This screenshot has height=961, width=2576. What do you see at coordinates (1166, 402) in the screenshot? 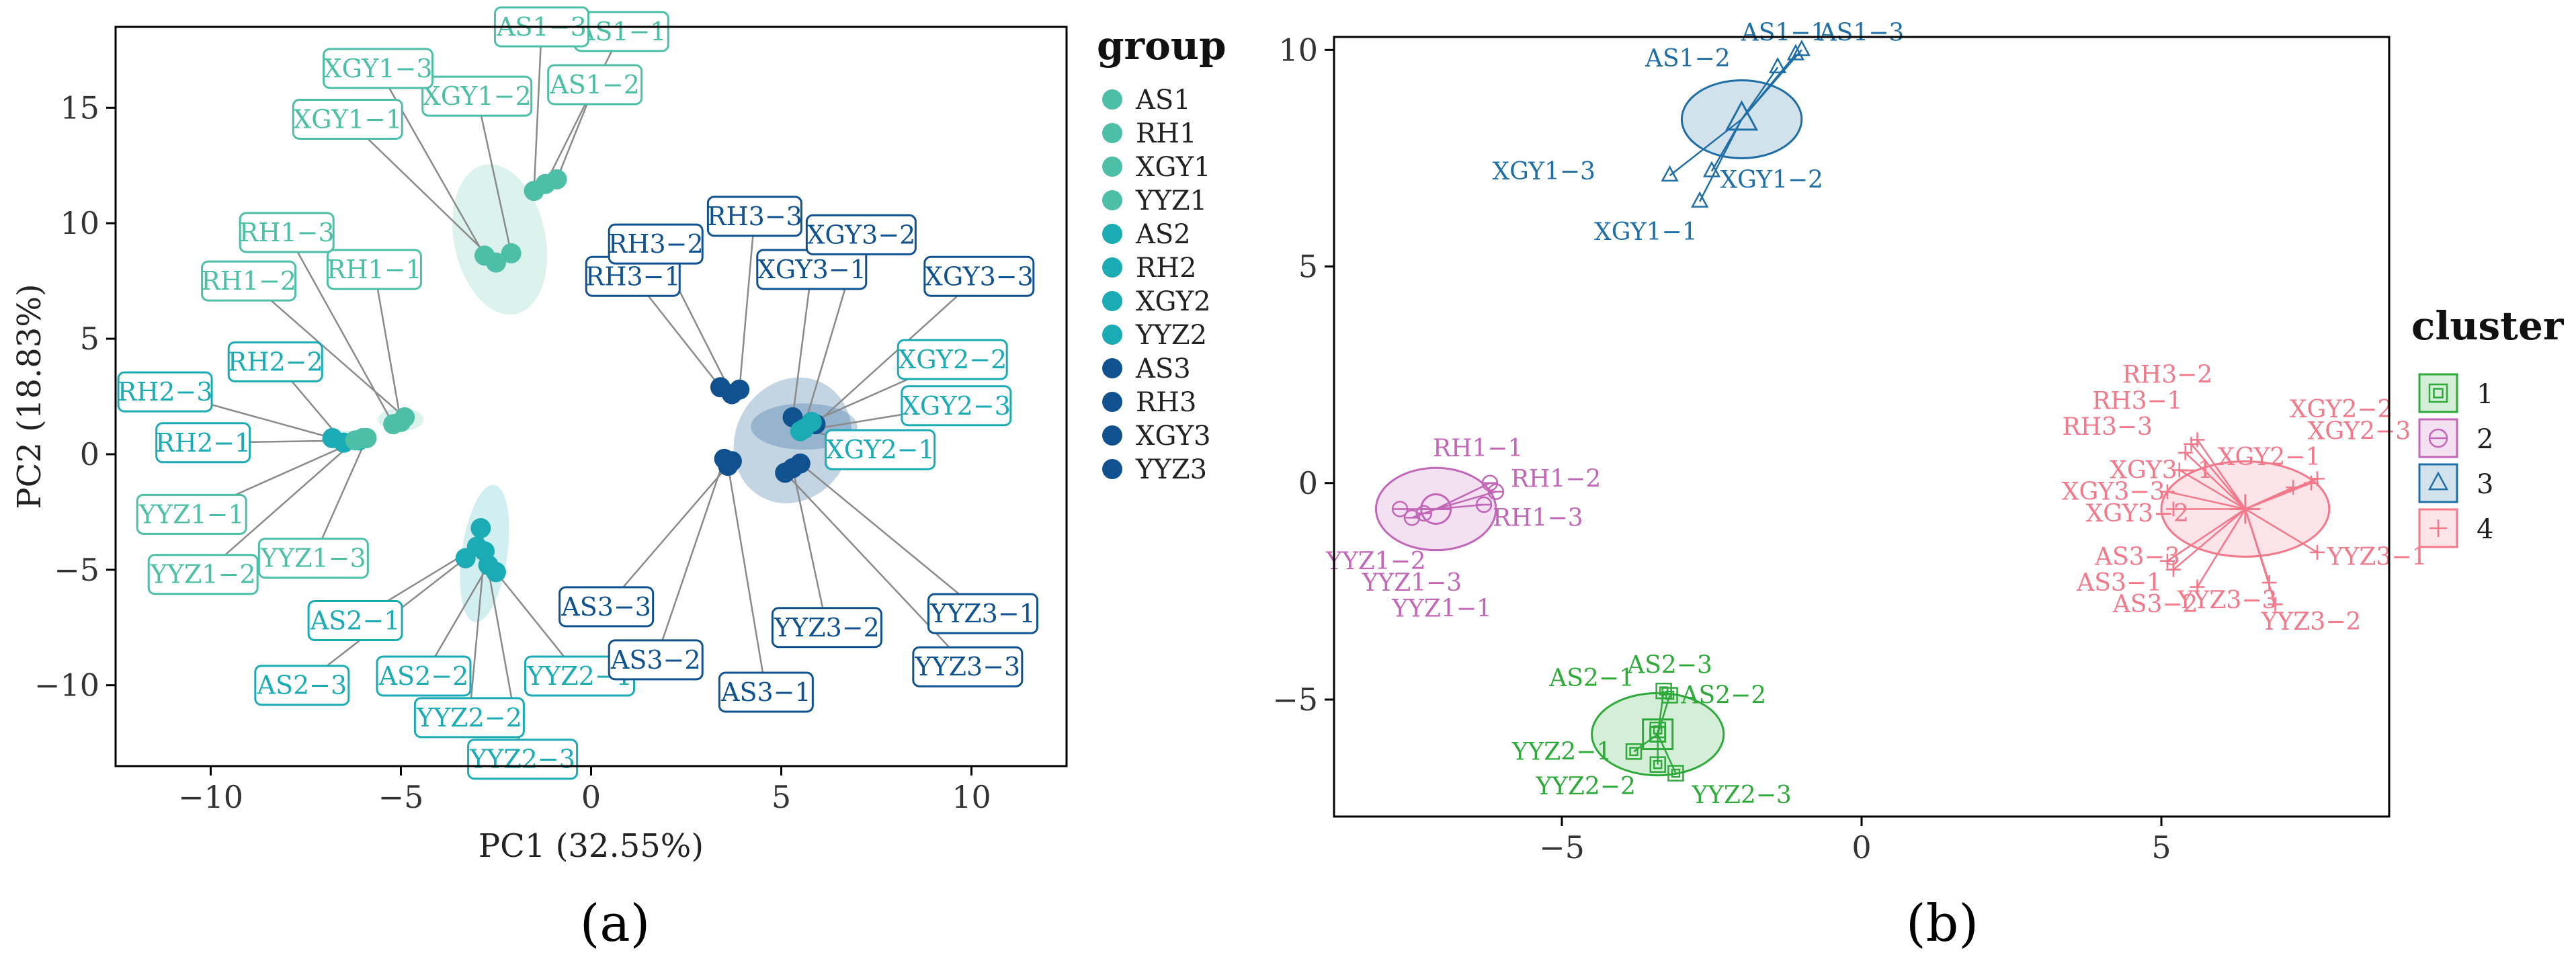
I see `legend-label-RH3: RH3` at bounding box center [1166, 402].